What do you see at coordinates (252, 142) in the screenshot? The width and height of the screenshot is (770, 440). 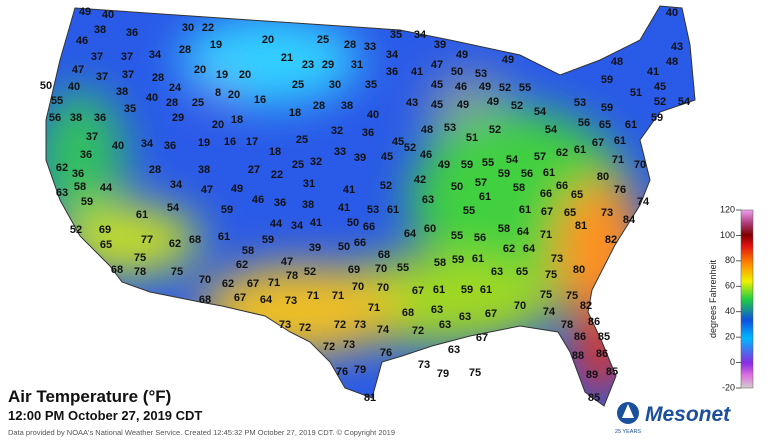 I see `station-temperature: 17` at bounding box center [252, 142].